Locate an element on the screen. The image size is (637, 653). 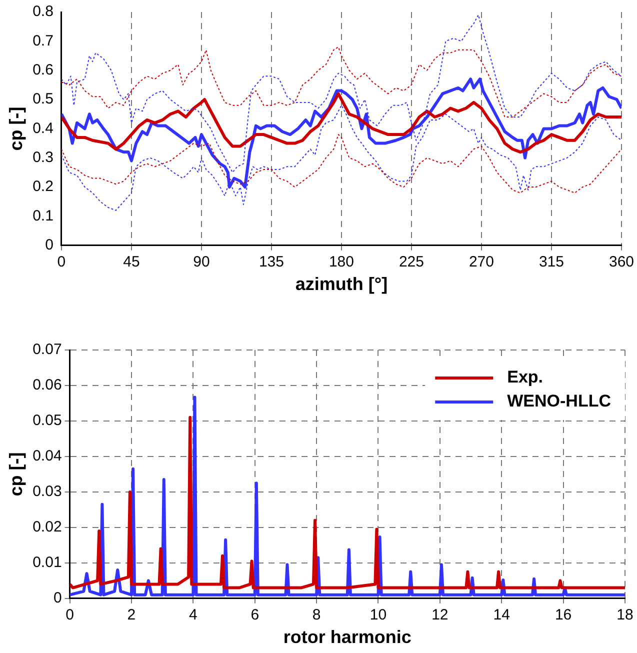
y-tick-label: 0.04 is located at coordinates (47, 456).